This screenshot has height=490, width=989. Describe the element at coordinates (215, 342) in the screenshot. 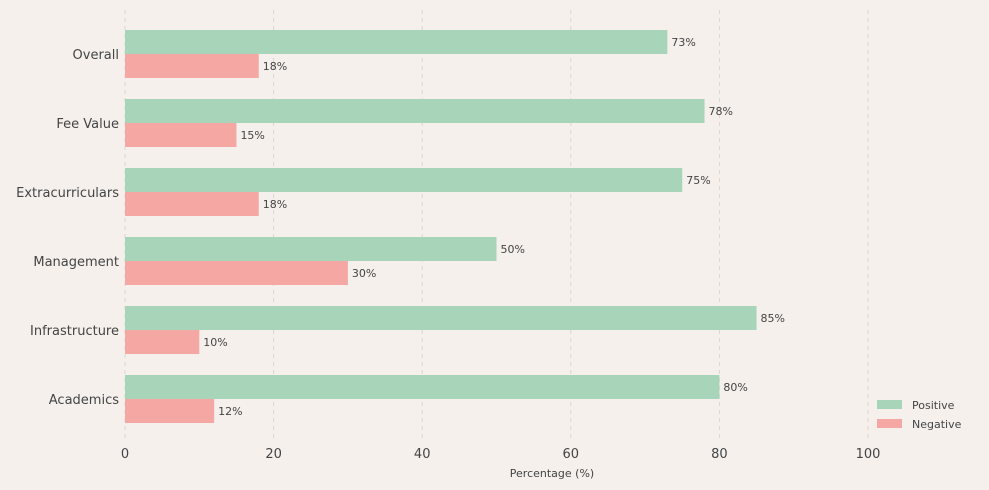

I see `data-label: 10%` at that location.